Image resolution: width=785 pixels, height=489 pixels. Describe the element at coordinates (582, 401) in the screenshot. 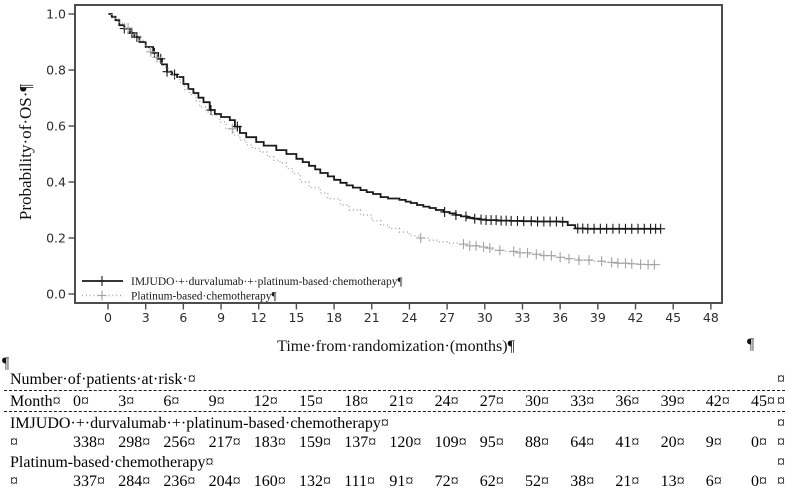

I see `month-cell: 33¤` at that location.